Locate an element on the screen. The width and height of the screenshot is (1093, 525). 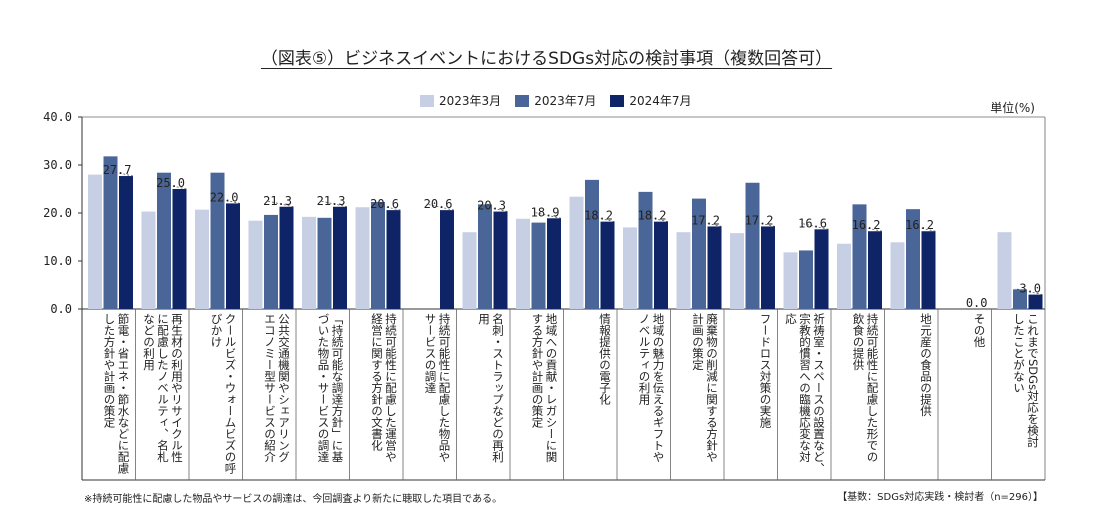
category-label-16: 地元産の食品の提供 is located at coordinates (926, 394).